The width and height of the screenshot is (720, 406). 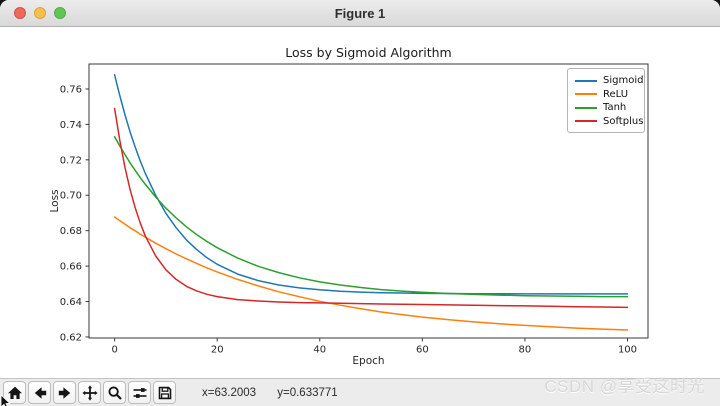 I want to click on y-tick-label: 0.62, so click(x=71, y=337).